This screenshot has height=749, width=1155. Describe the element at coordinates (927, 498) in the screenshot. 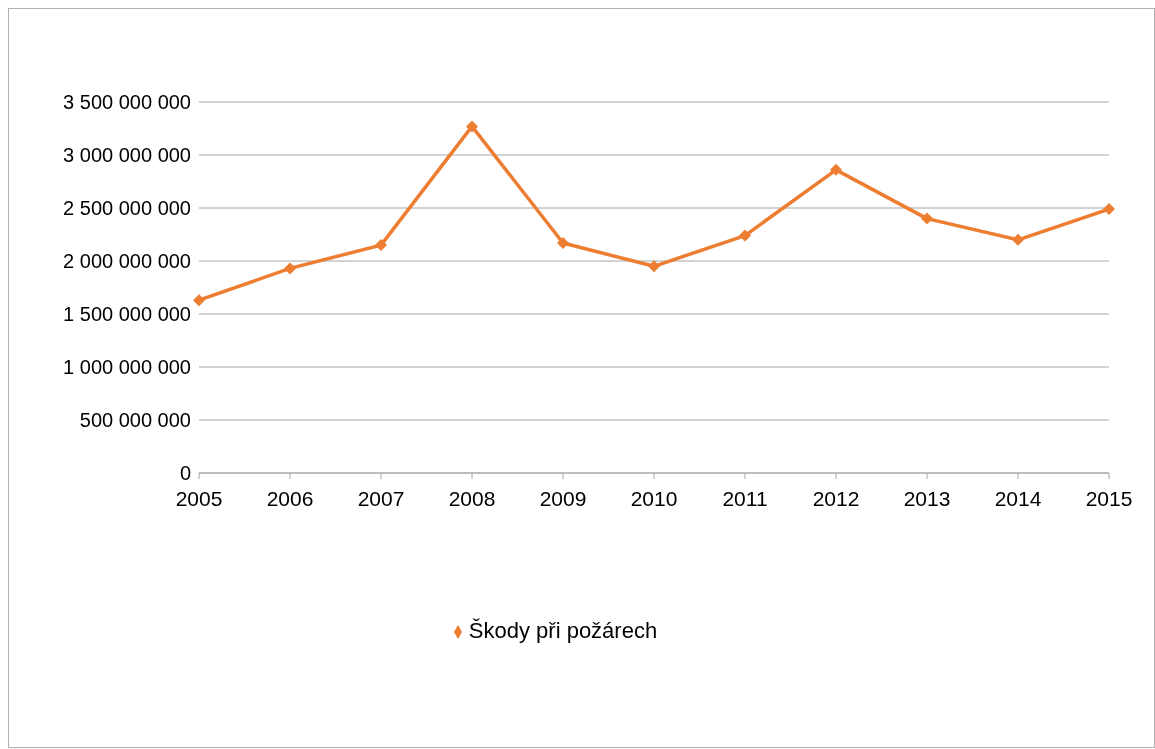

I see `x-tick-label: 2013` at that location.